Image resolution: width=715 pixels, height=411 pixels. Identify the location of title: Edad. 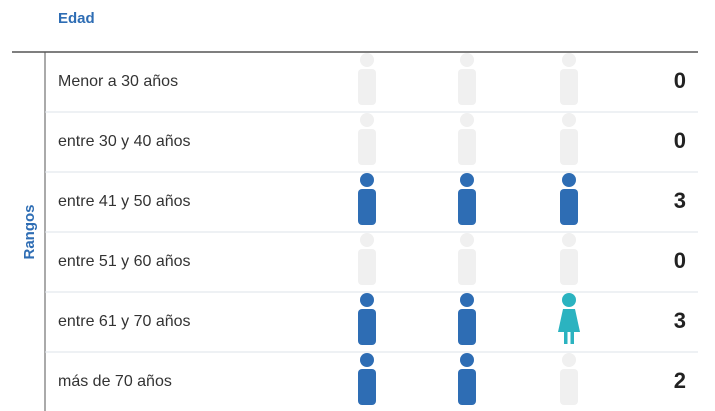
(76, 18).